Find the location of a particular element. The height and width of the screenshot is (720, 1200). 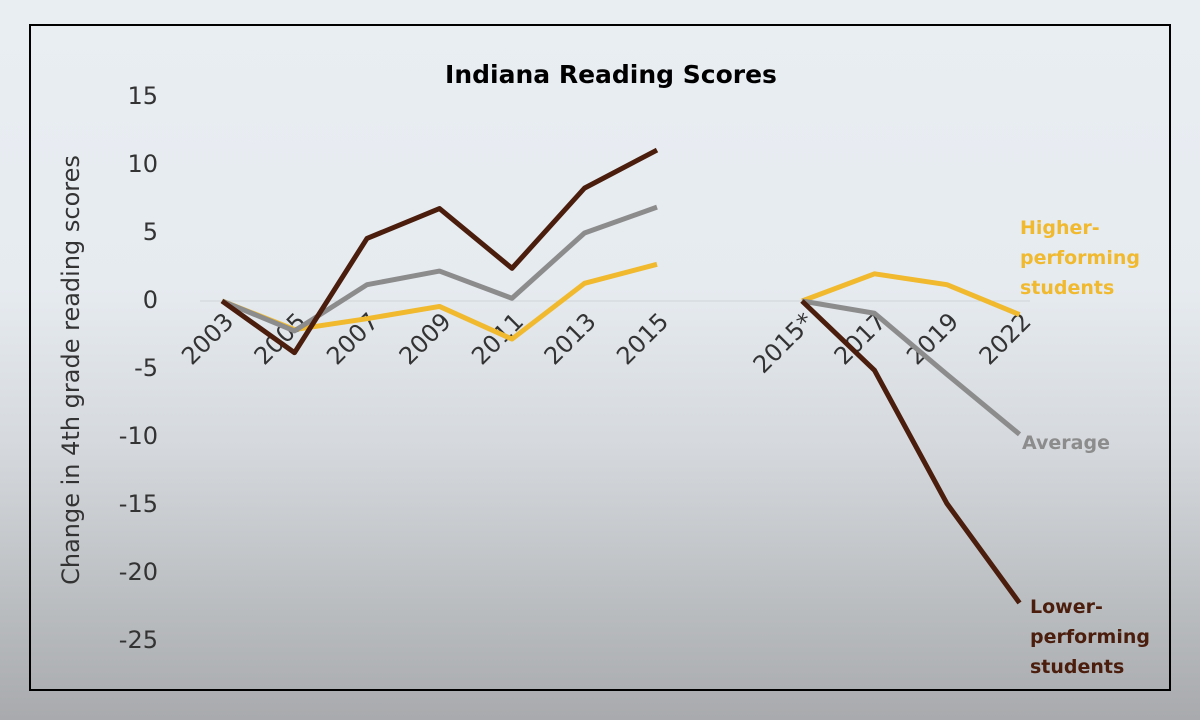

series-label-higher: Higher-performing students is located at coordinates (1080, 258).